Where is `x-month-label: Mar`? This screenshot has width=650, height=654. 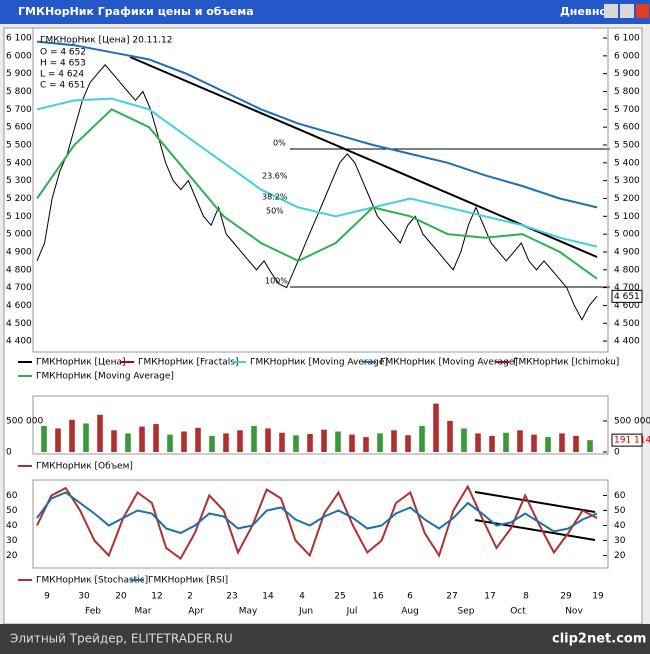
x-month-label: Mar is located at coordinates (143, 612).